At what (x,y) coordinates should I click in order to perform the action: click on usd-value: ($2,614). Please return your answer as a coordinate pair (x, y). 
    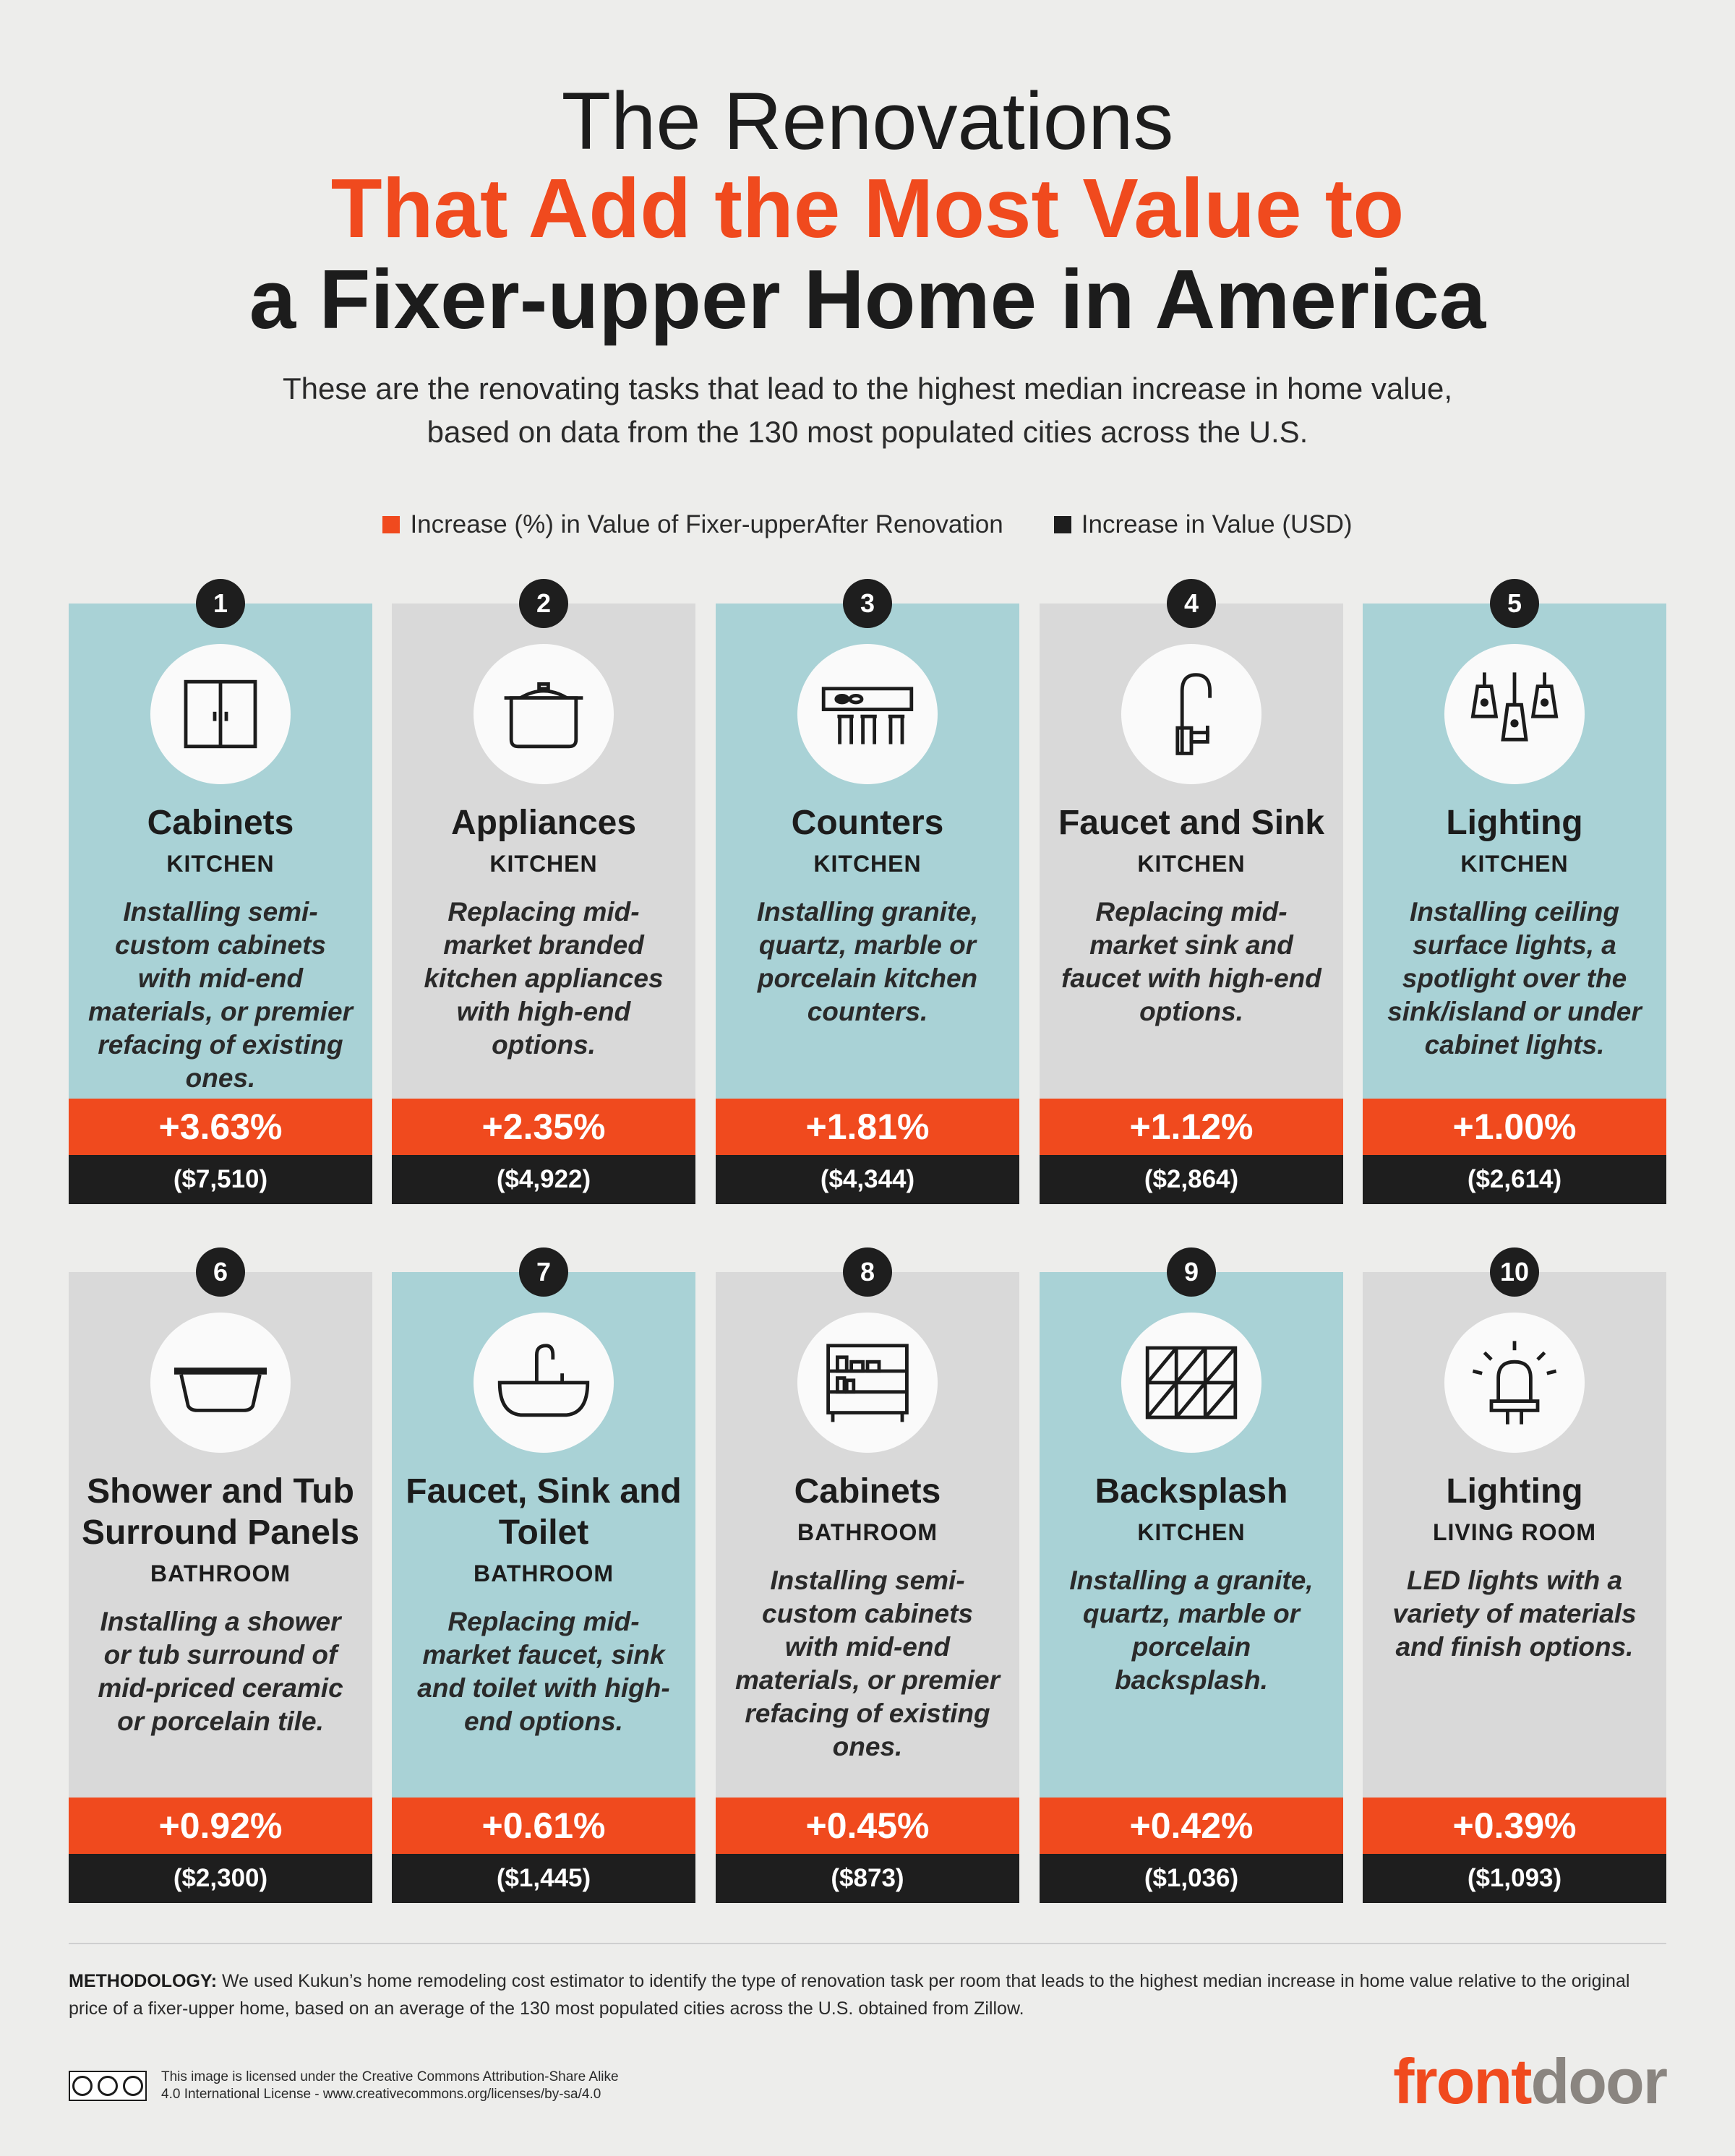
    Looking at the image, I should click on (1514, 1180).